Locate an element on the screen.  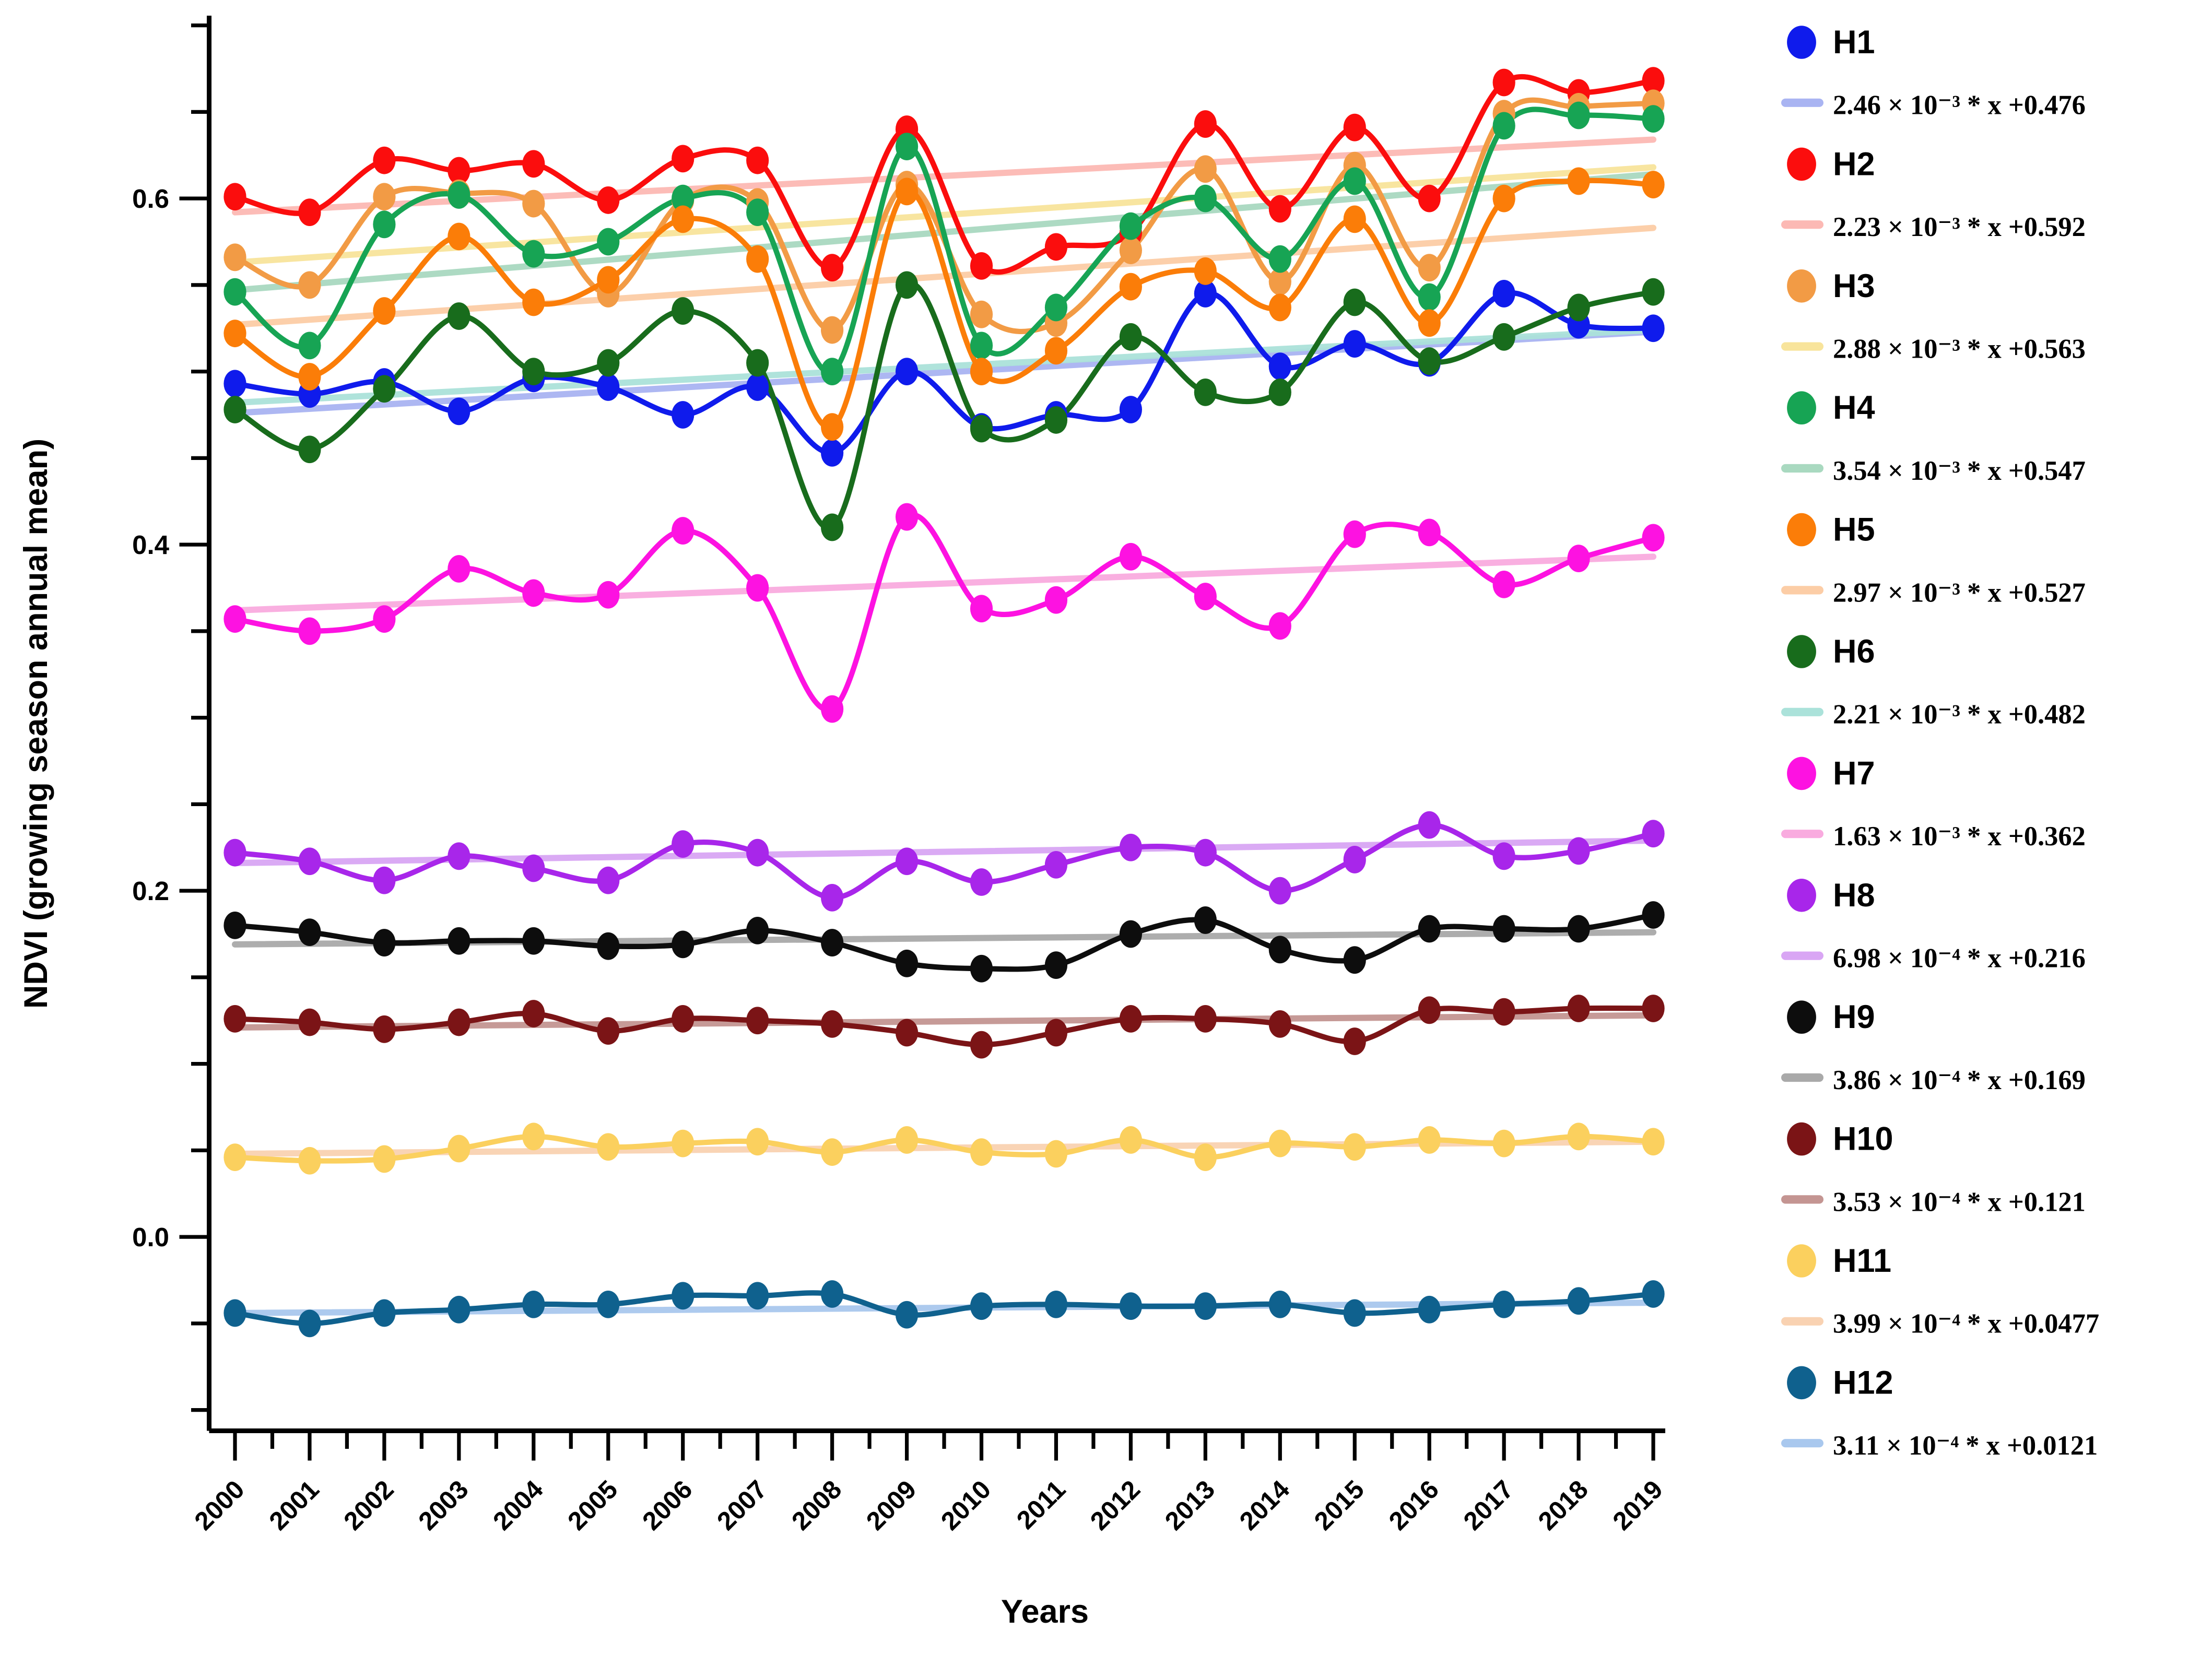
legend-trend-equation: 2.23 × 10⁻³ * x +0.592 is located at coordinates (1959, 227).